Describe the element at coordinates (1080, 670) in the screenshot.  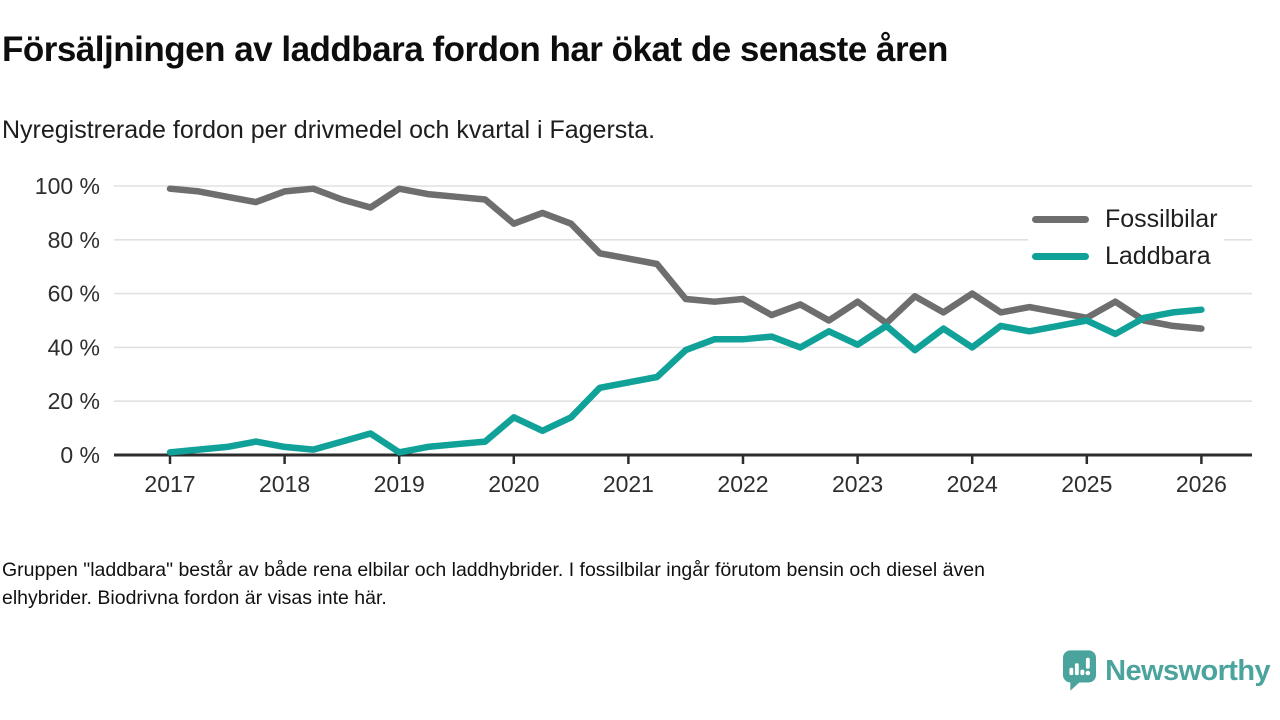
I see `speech-bubble-chart-icon` at that location.